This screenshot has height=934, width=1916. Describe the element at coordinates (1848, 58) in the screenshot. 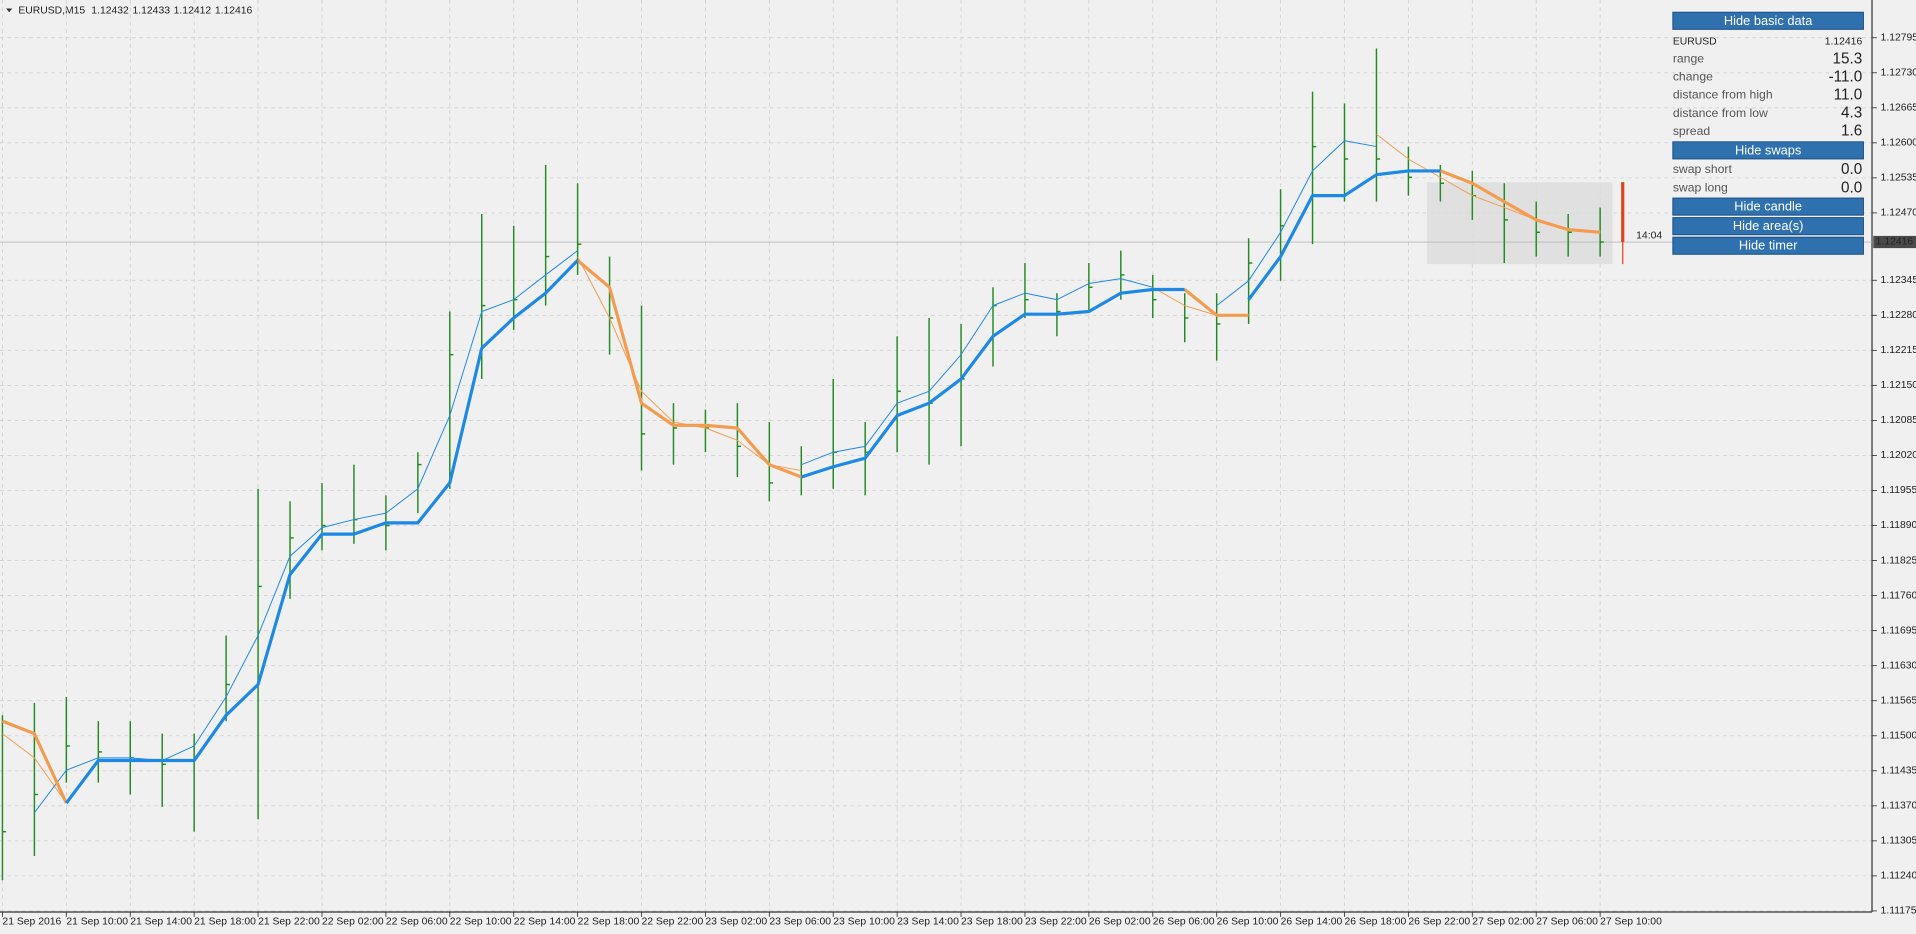

I see `panel-value: 15.3` at that location.